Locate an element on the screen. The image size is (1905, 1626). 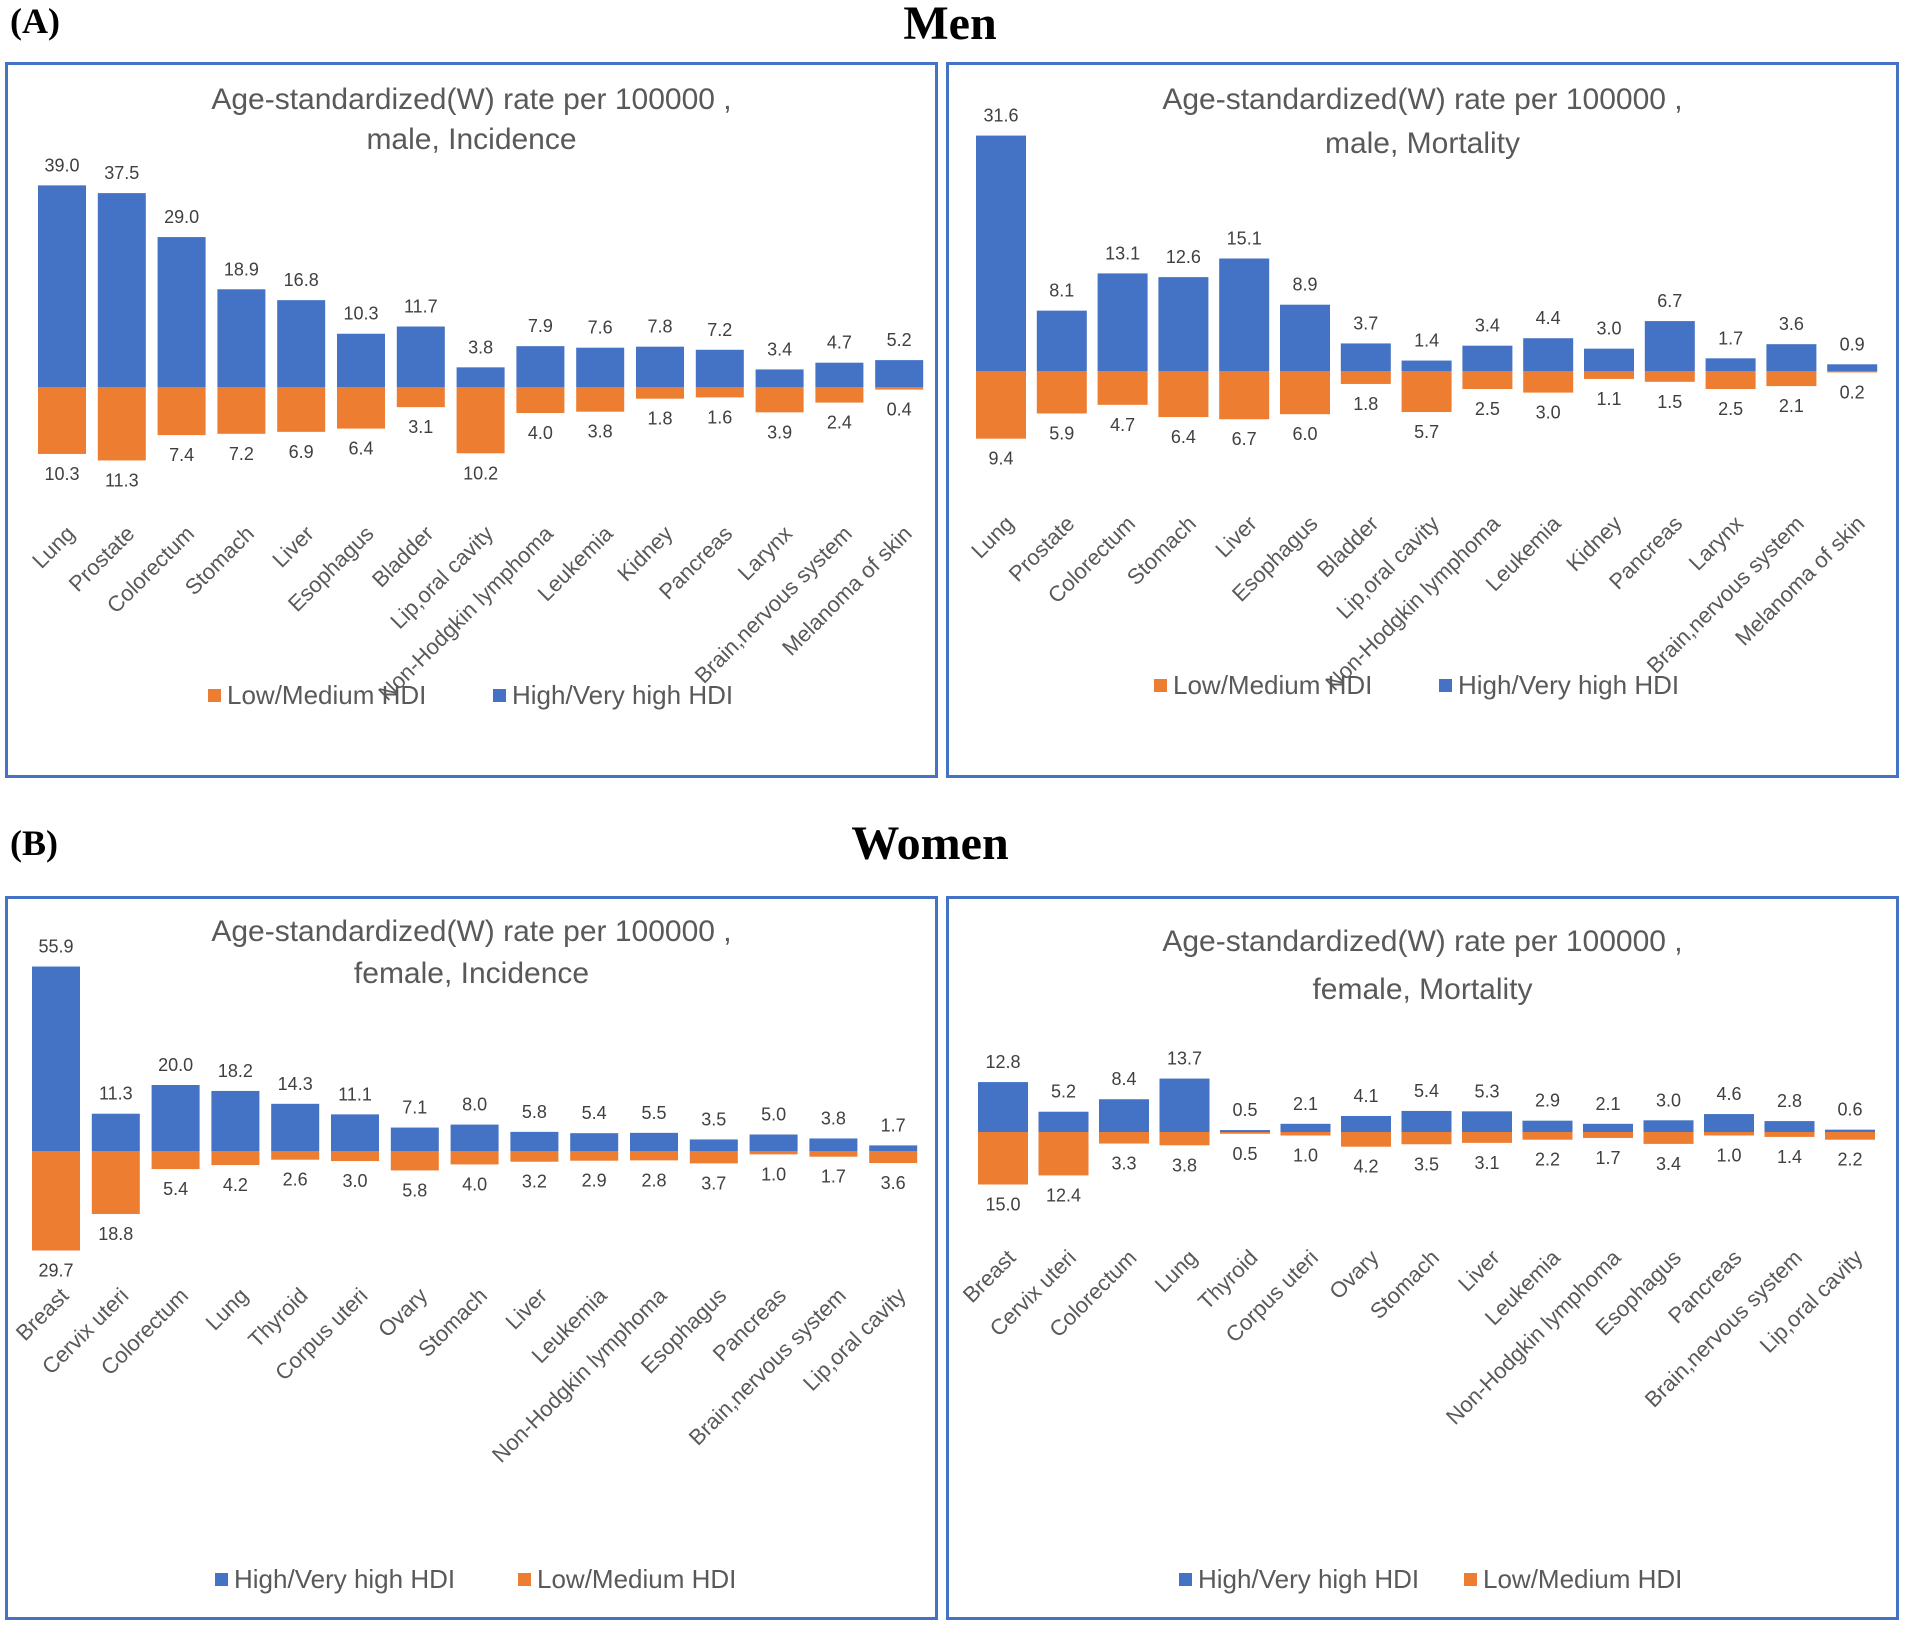
data-label-low-lip-oral-cavity: 3.6 is located at coordinates (893, 1183).